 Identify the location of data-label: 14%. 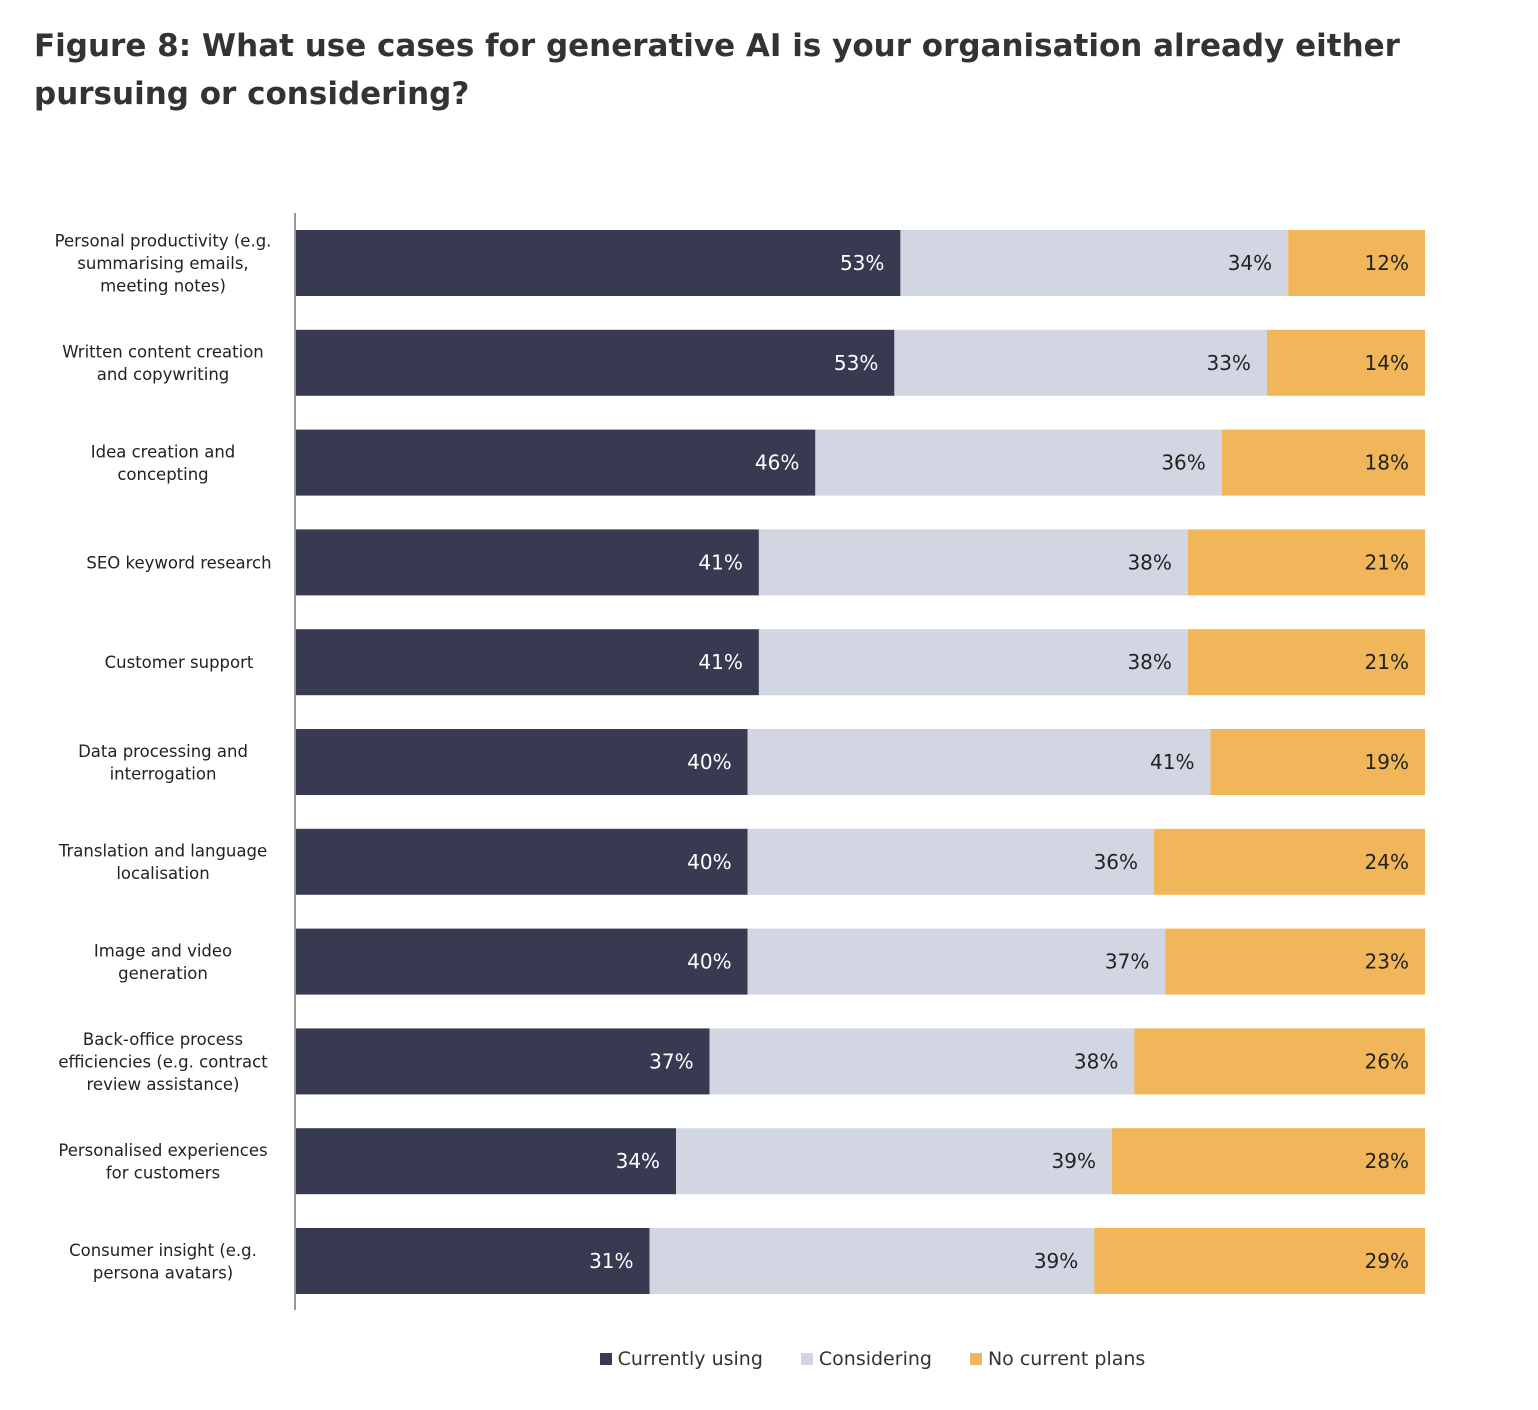
(1387, 363).